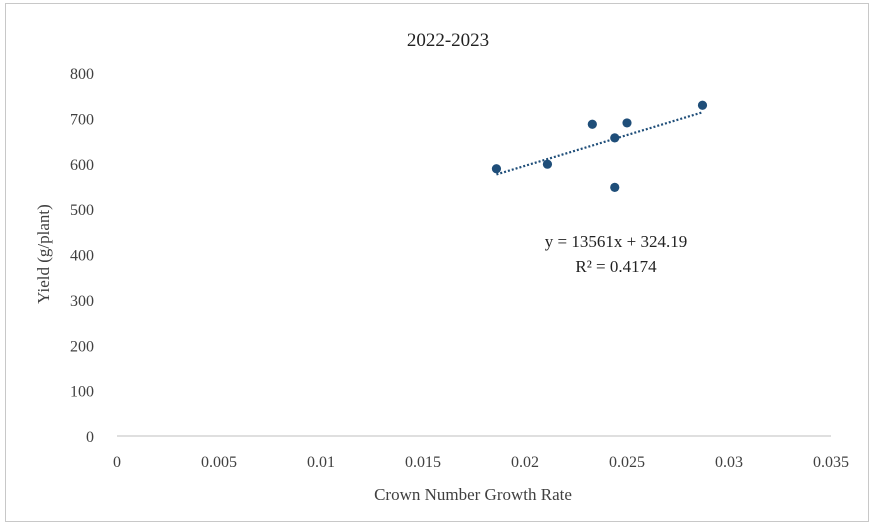  What do you see at coordinates (831, 462) in the screenshot?
I see `x-tick-label: 0.035` at bounding box center [831, 462].